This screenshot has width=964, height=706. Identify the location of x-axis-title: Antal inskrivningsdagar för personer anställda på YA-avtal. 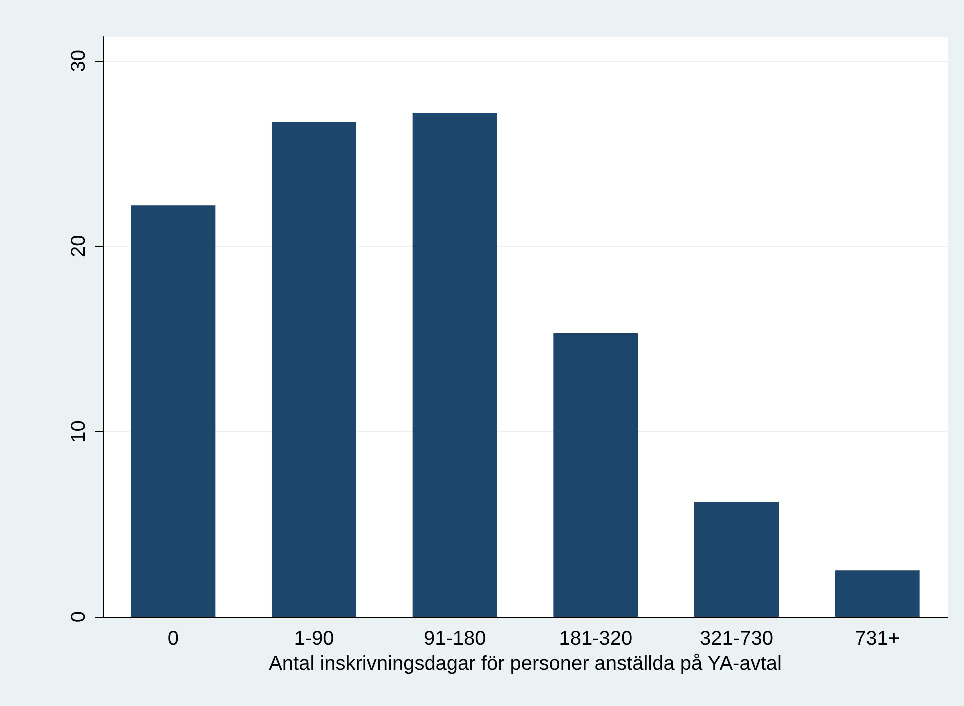
(525, 663).